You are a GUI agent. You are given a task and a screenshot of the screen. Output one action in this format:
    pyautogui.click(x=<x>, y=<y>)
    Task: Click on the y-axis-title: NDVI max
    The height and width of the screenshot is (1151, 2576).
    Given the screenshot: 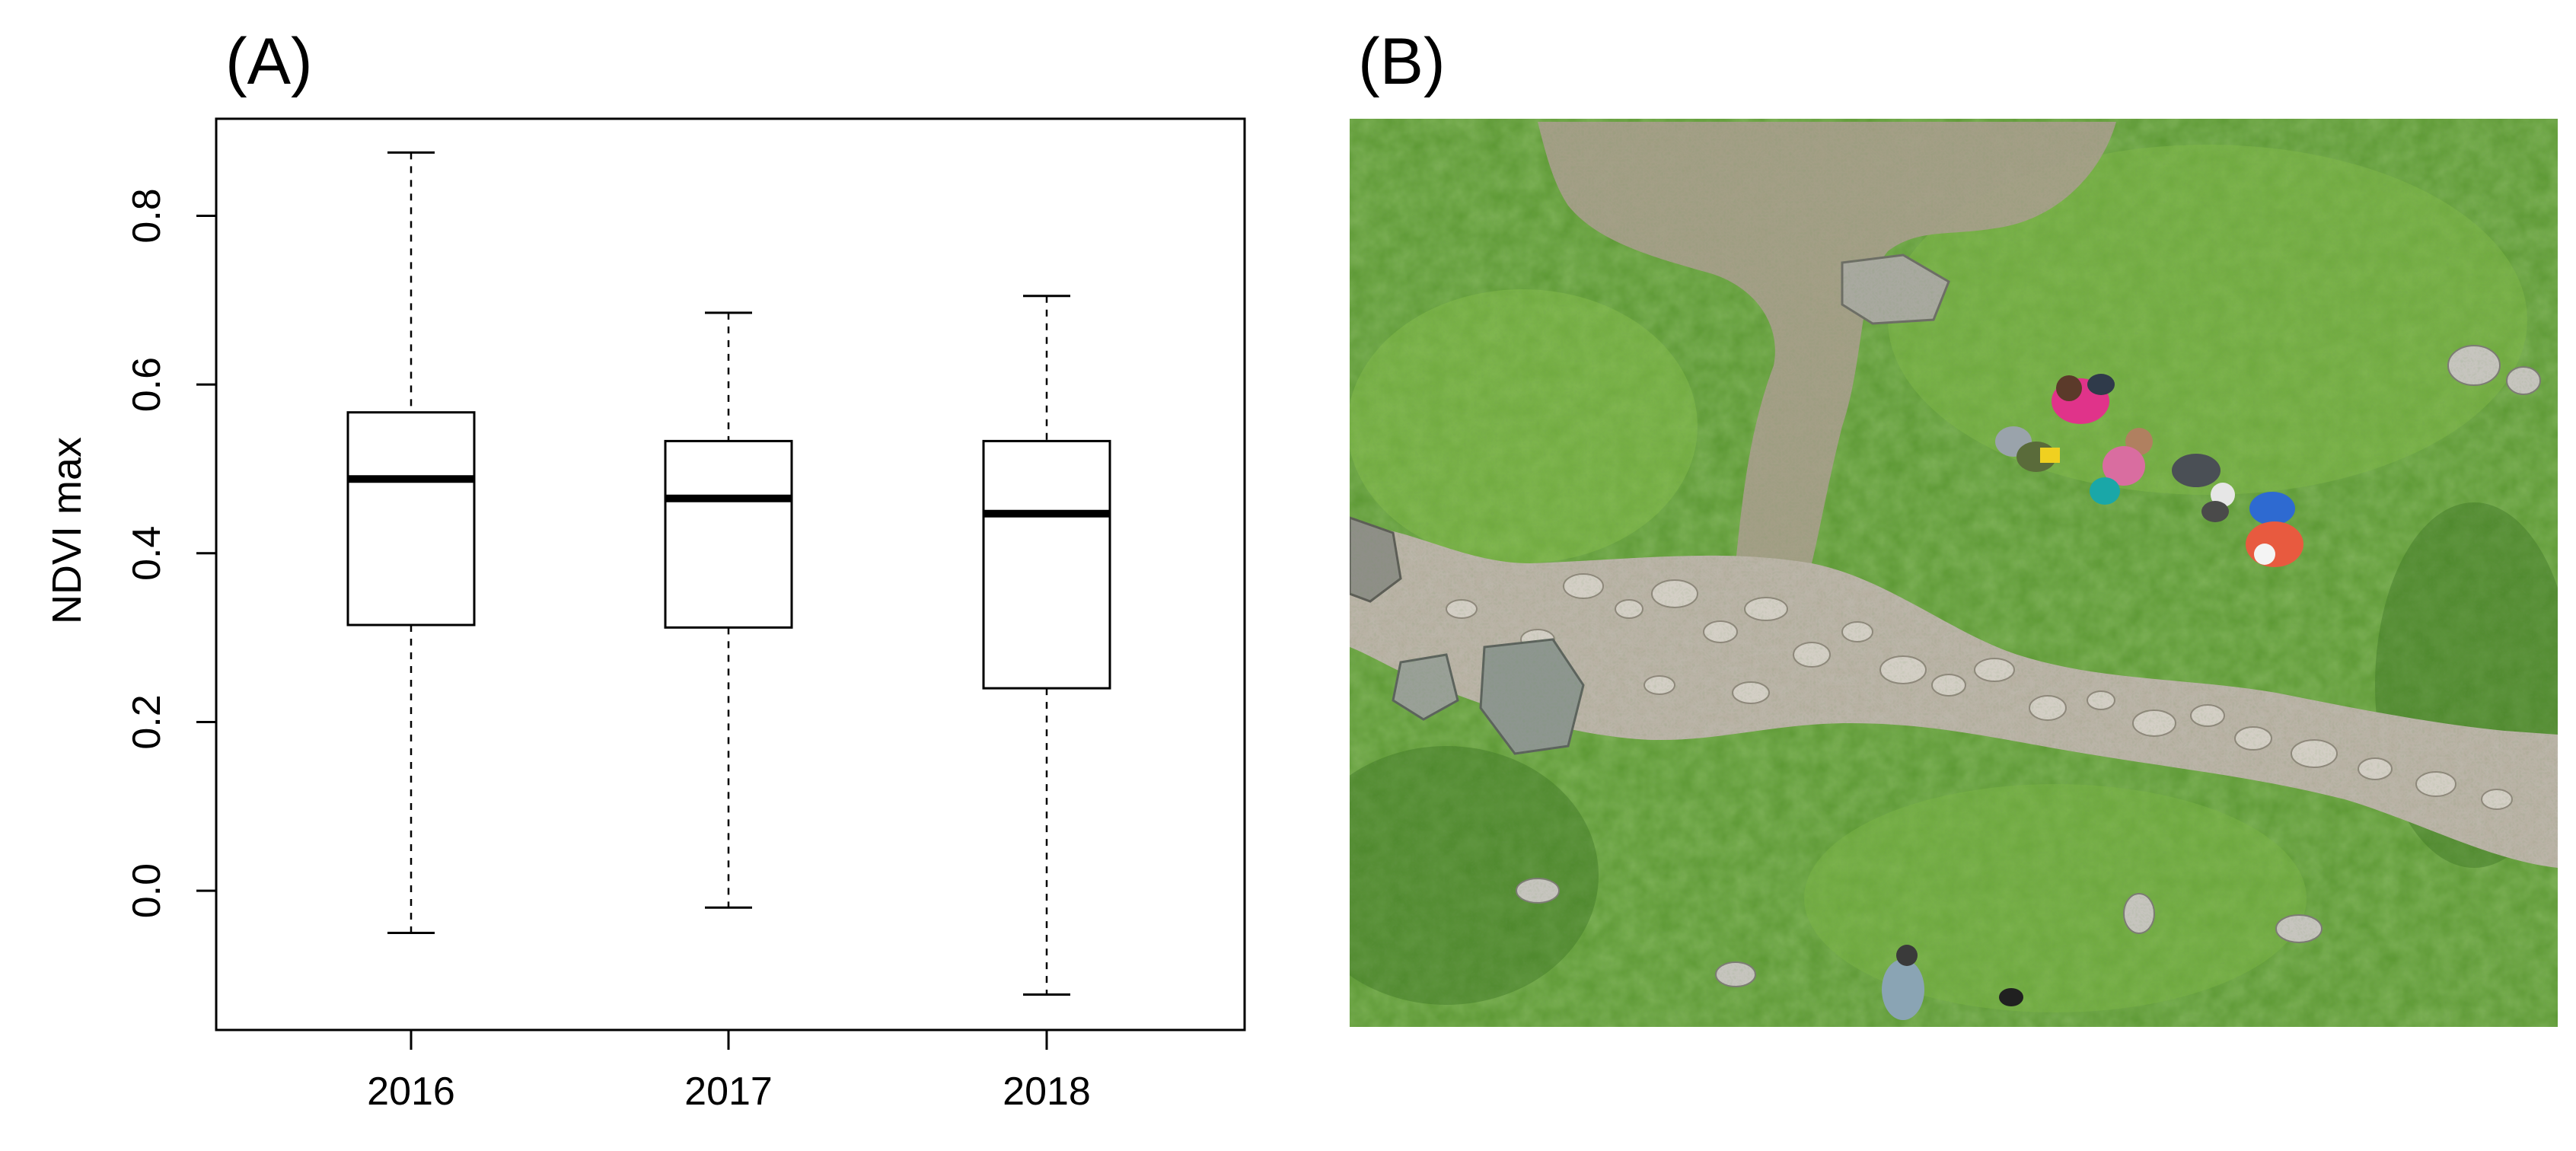 What is the action you would take?
    pyautogui.click(x=67, y=530)
    